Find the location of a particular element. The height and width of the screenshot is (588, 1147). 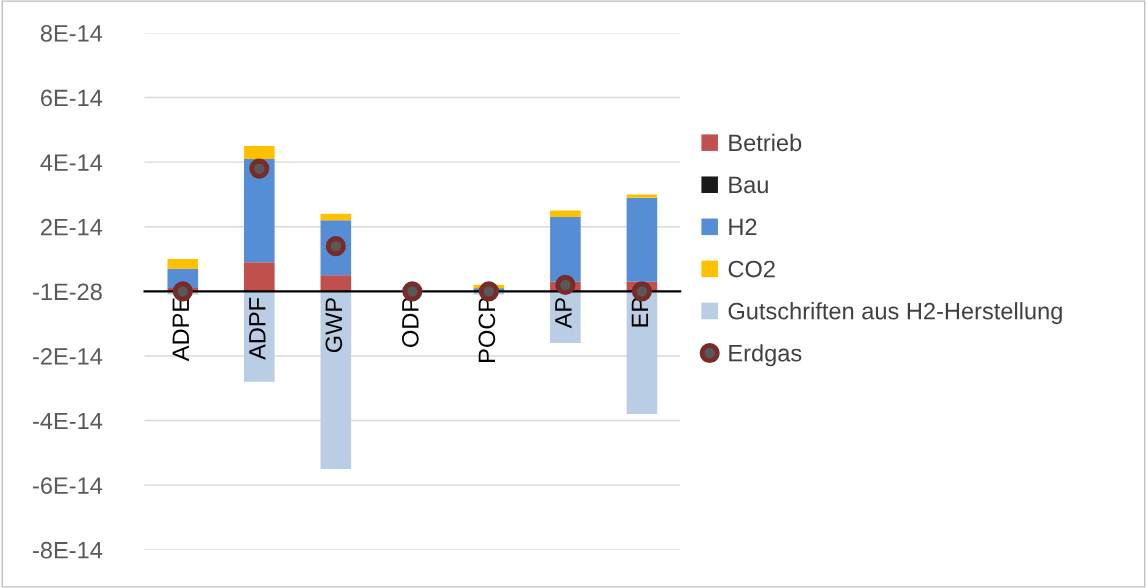

y-tick-label: -4E-14 is located at coordinates (68, 421).